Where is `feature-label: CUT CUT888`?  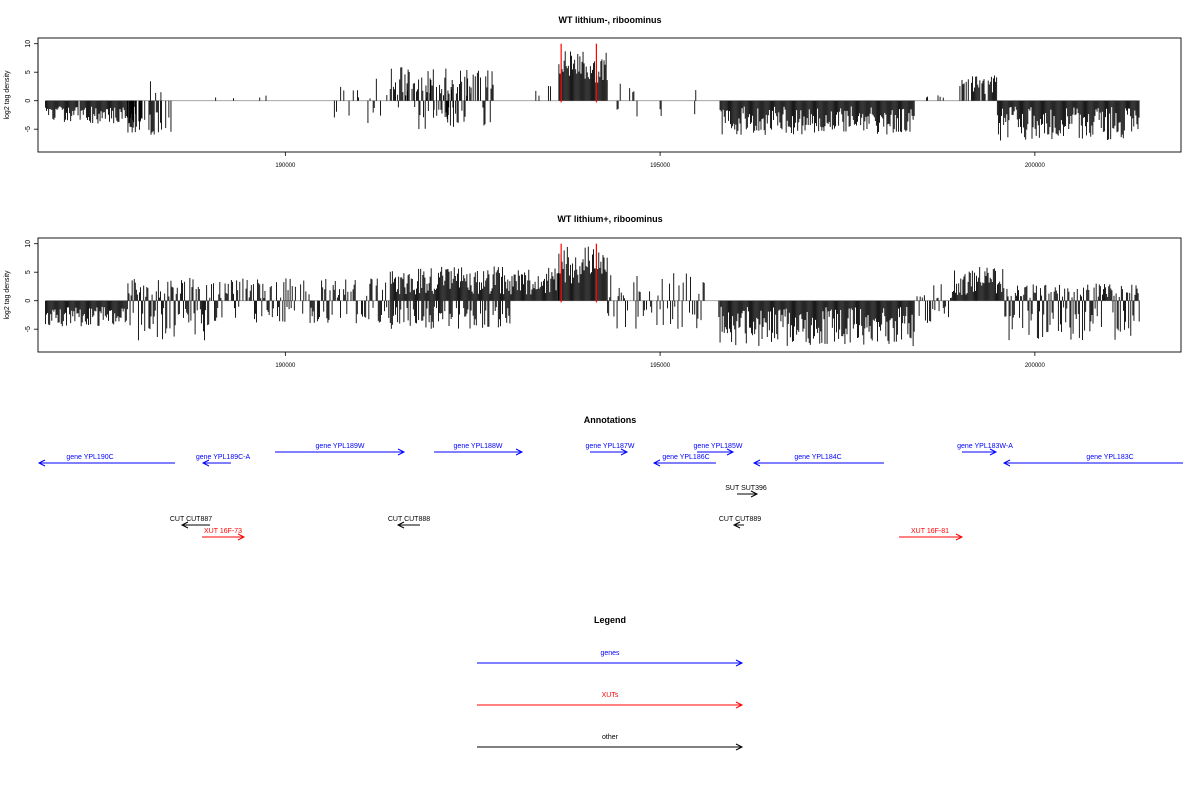
feature-label: CUT CUT888 is located at coordinates (409, 519).